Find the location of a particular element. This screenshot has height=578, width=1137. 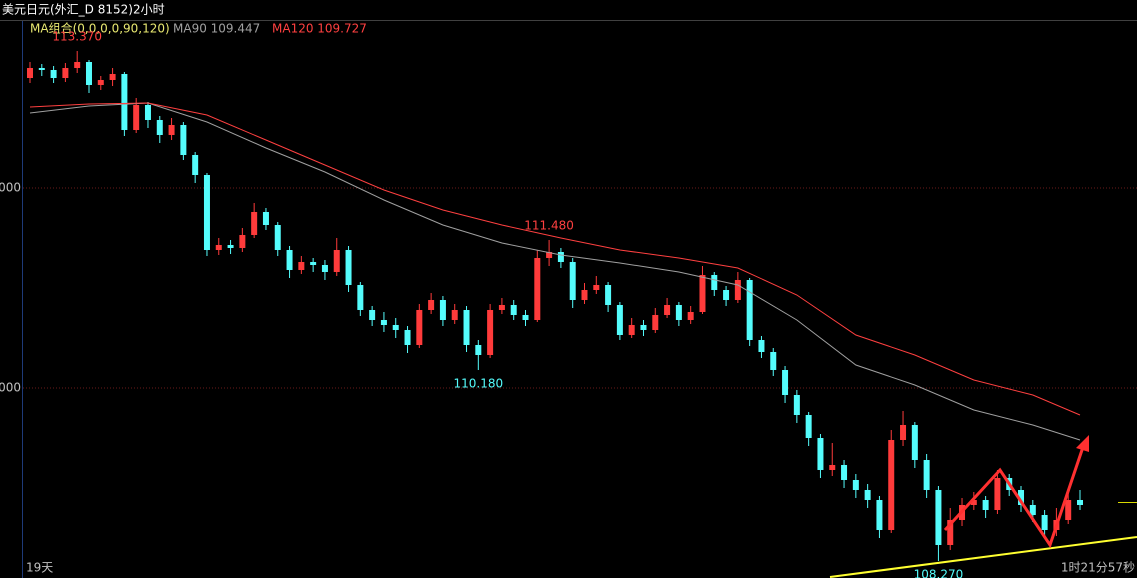

price-annotation: 108.270 is located at coordinates (939, 573).